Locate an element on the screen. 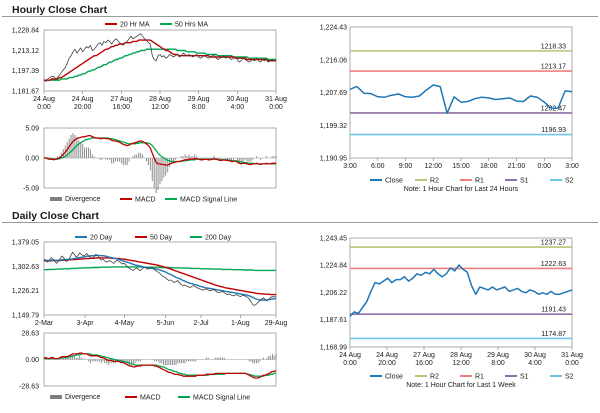 This screenshot has height=413, width=600. weekly-1h-xtick-label-time: 16:00 is located at coordinates (424, 363).